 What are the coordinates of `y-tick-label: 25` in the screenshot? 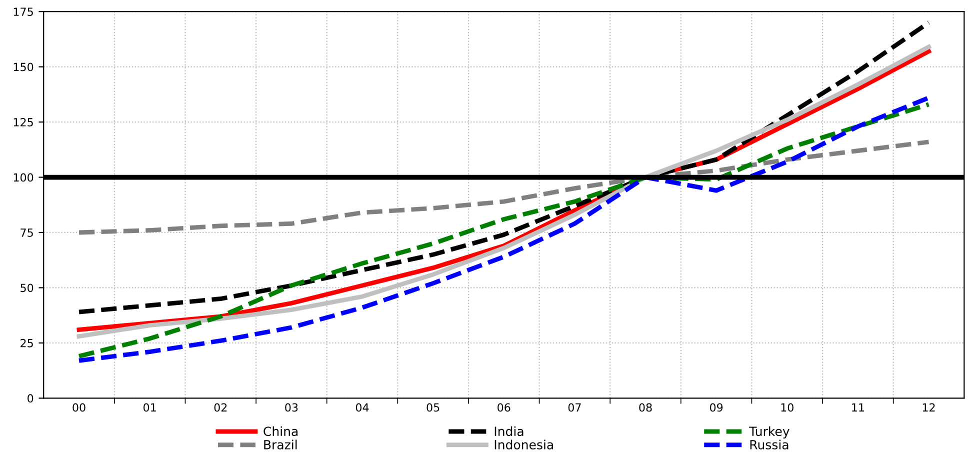 It's located at (26, 343).